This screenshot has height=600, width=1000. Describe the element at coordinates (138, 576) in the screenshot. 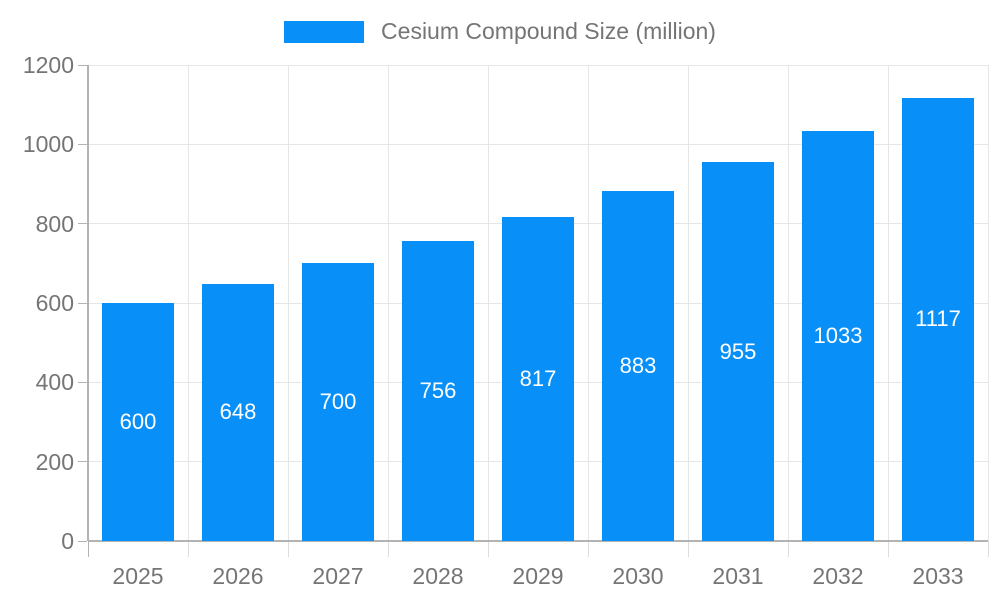

I see `x-axis-label: 2025` at that location.